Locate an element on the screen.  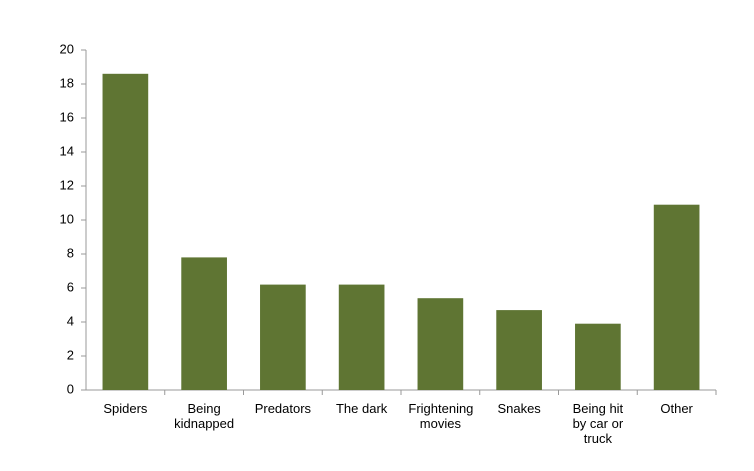
y-tick-label: 16 is located at coordinates (67, 116).